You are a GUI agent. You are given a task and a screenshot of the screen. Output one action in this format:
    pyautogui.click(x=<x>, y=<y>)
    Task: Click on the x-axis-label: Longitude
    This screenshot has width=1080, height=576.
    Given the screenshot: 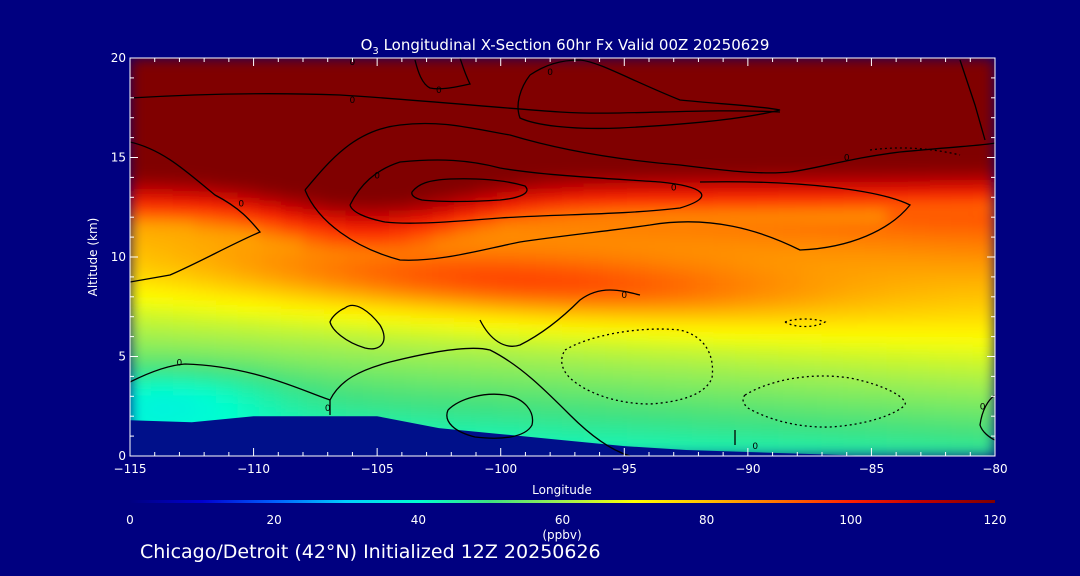 What is the action you would take?
    pyautogui.click(x=562, y=490)
    